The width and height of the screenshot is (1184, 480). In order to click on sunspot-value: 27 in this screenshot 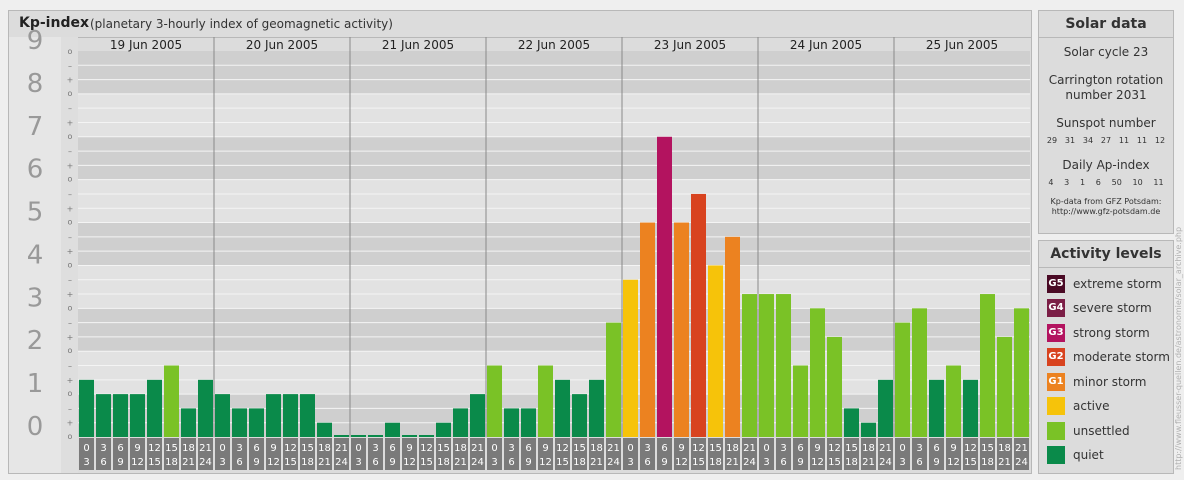, I will do `click(1106, 140)`.